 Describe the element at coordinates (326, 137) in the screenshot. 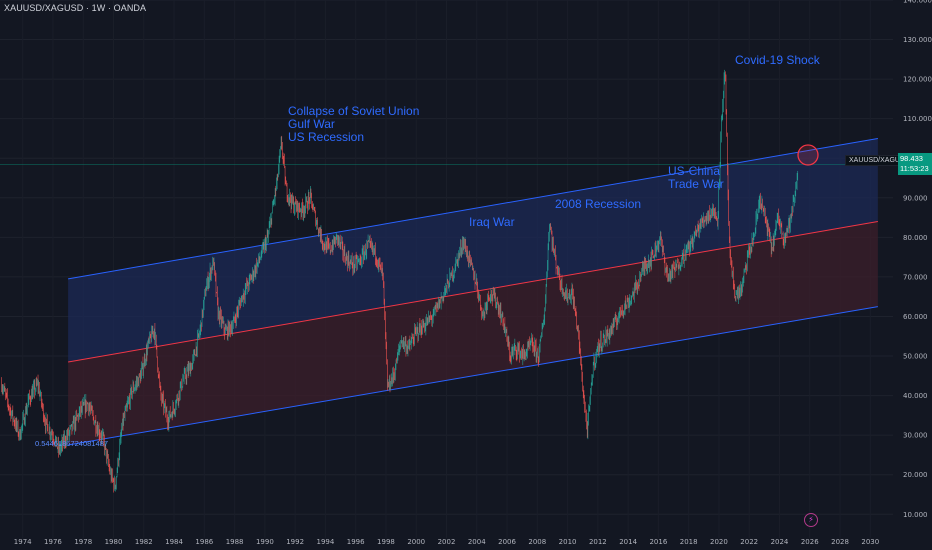

I see `annotation-line: US Recession` at that location.